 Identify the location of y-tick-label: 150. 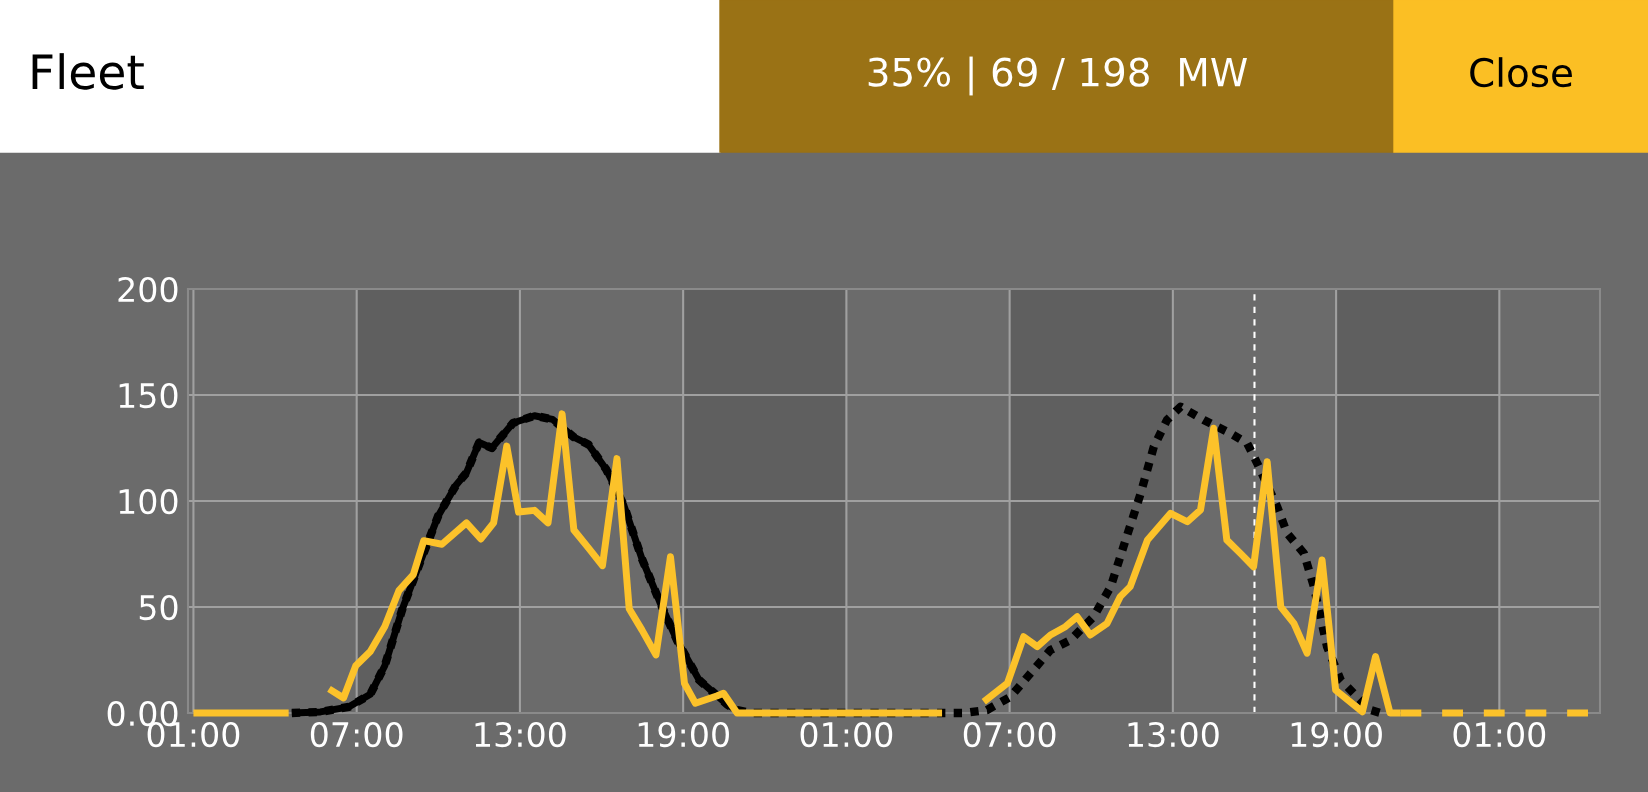
(148, 395).